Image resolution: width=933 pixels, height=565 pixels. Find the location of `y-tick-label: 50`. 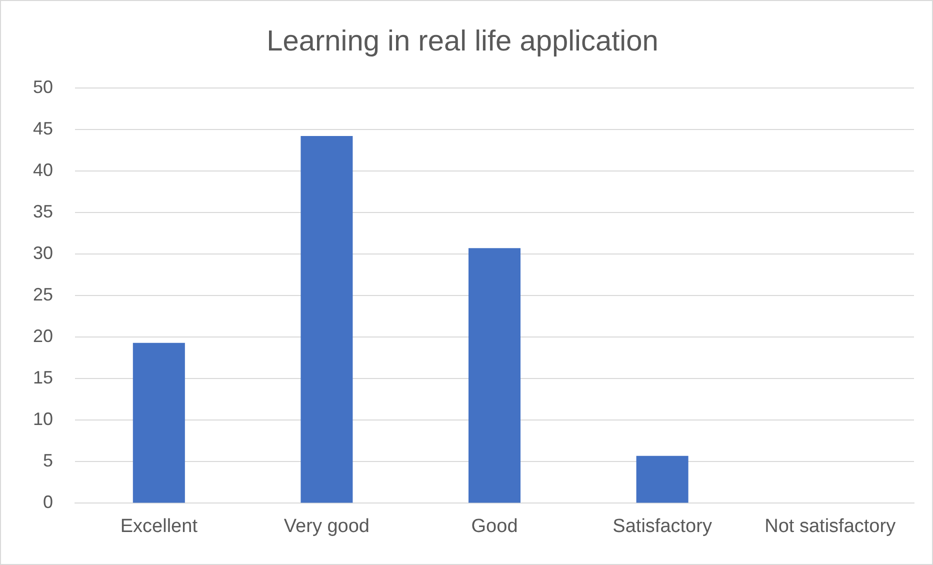

y-tick-label: 50 is located at coordinates (43, 86).